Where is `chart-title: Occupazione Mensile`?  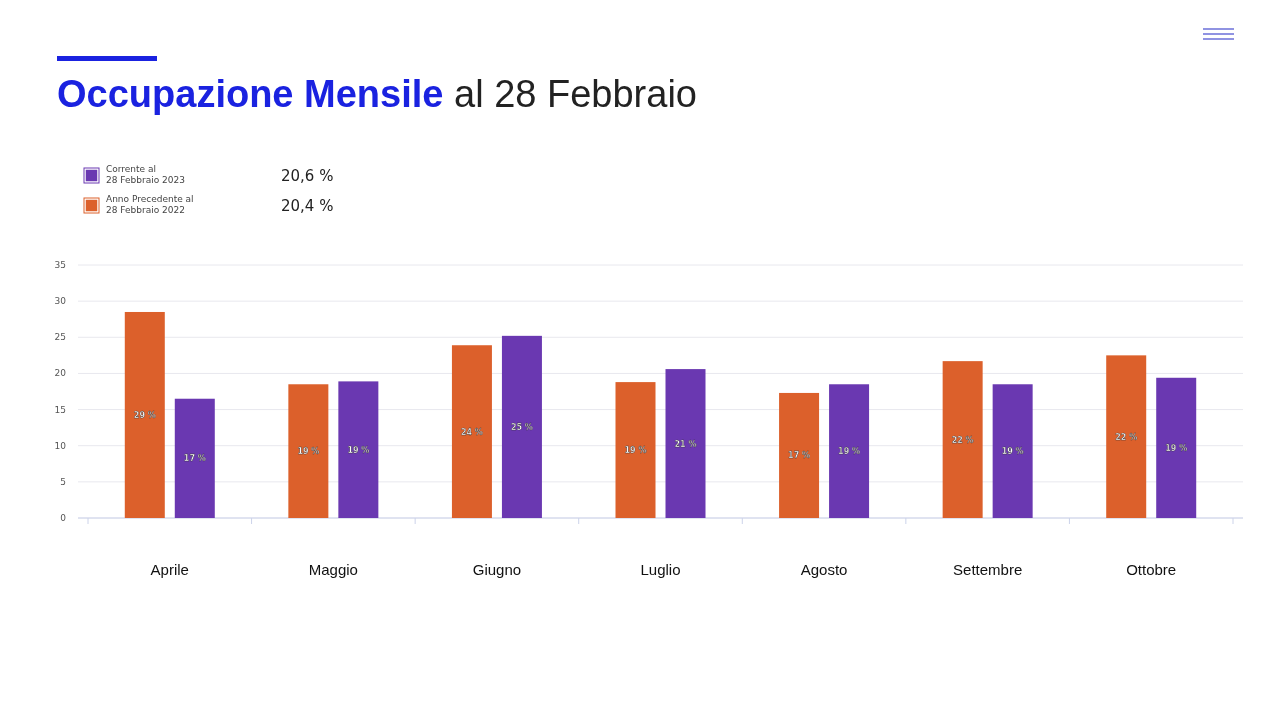
chart-title: Occupazione Mensile is located at coordinates (250, 94).